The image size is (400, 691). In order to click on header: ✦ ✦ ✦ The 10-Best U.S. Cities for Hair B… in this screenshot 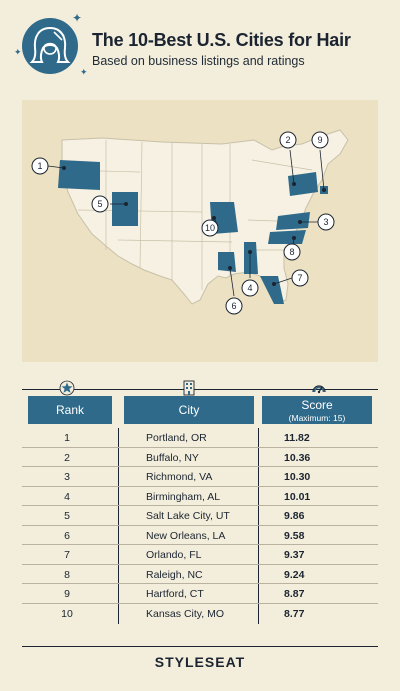, I will do `click(198, 44)`.